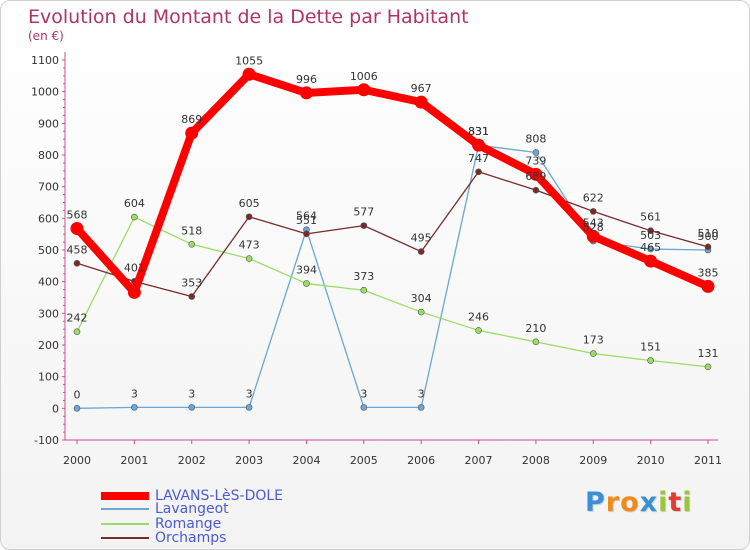  I want to click on proxiti-logo: Proxiti, so click(639, 502).